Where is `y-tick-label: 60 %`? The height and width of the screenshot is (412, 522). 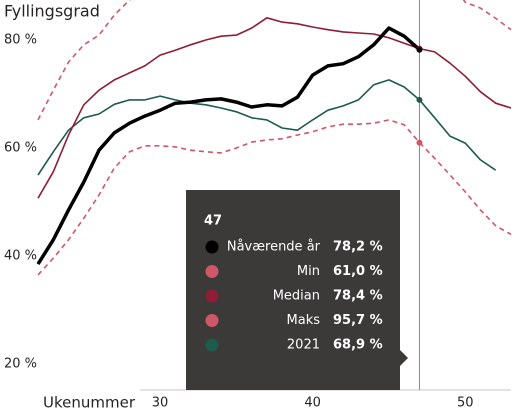
y-tick-label: 60 % is located at coordinates (20, 148).